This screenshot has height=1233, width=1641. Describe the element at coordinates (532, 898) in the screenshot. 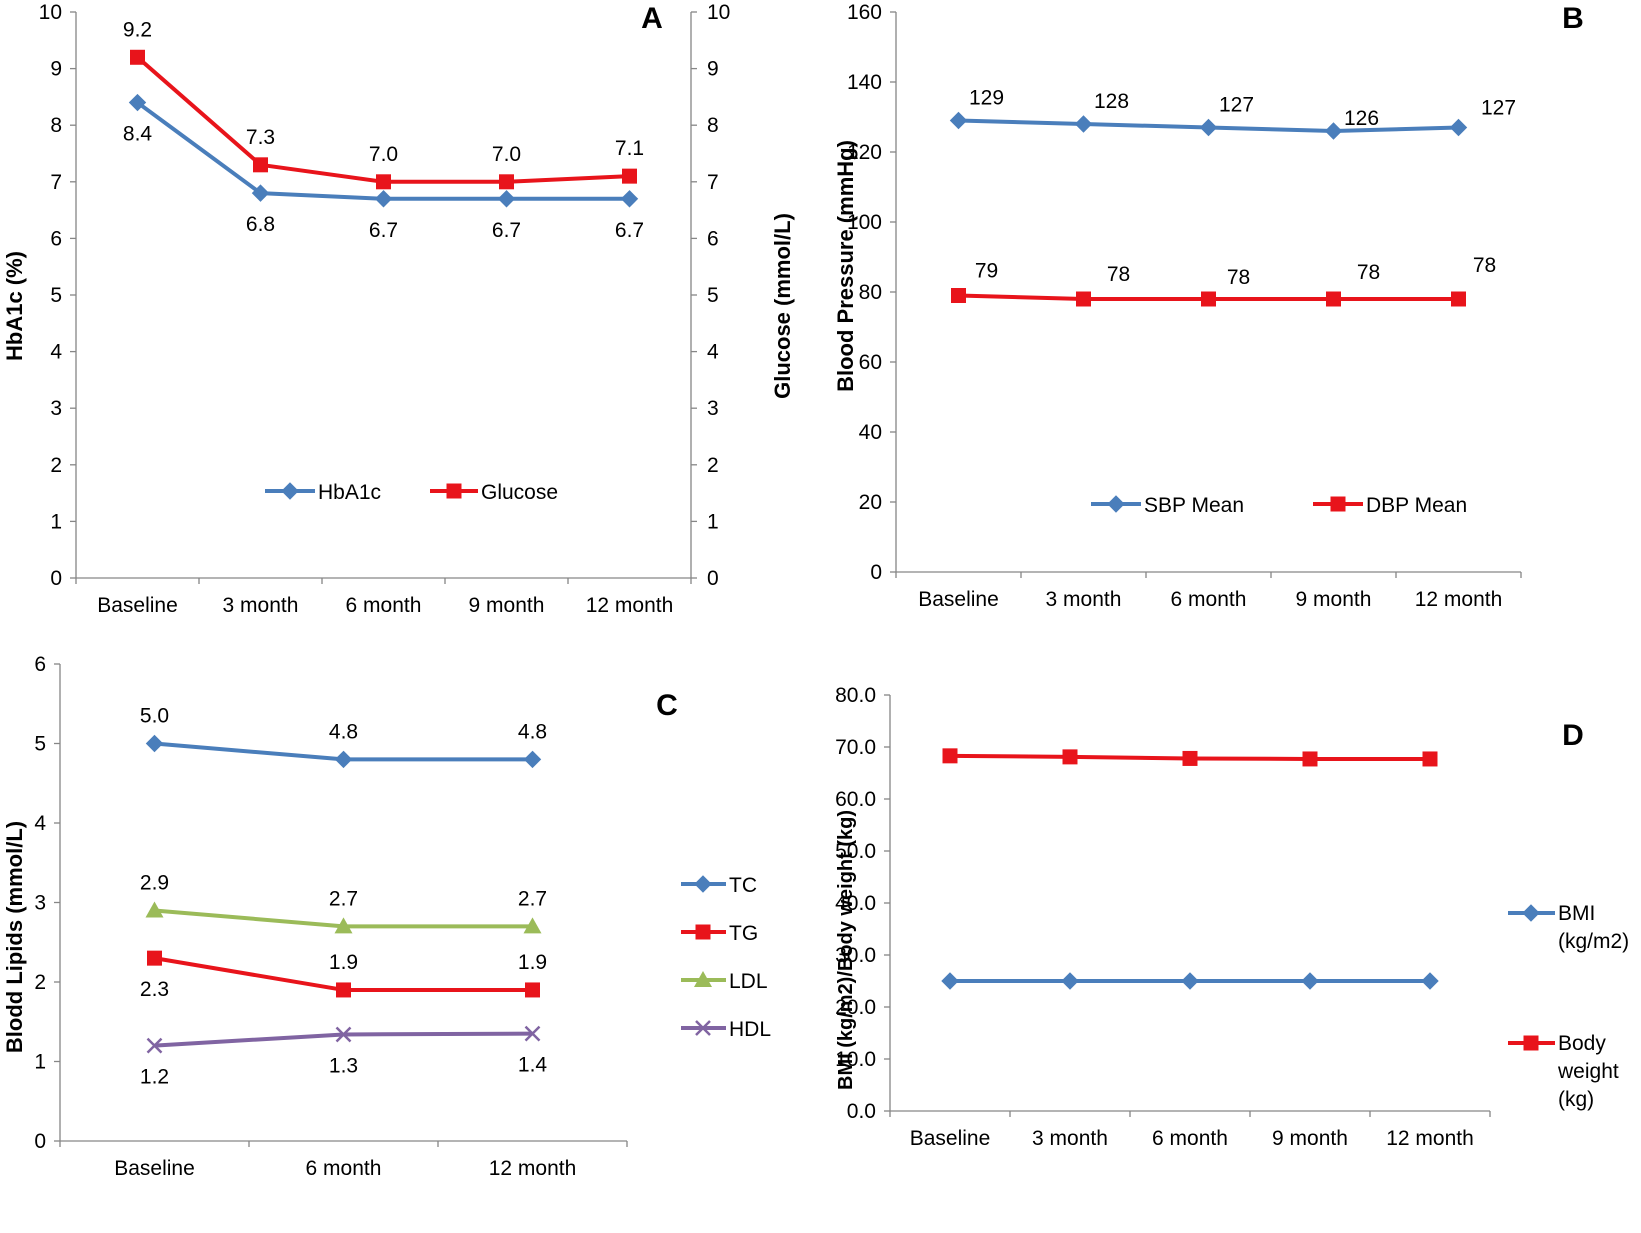

I see `panel-c-data-label-ldl: 2.7` at that location.